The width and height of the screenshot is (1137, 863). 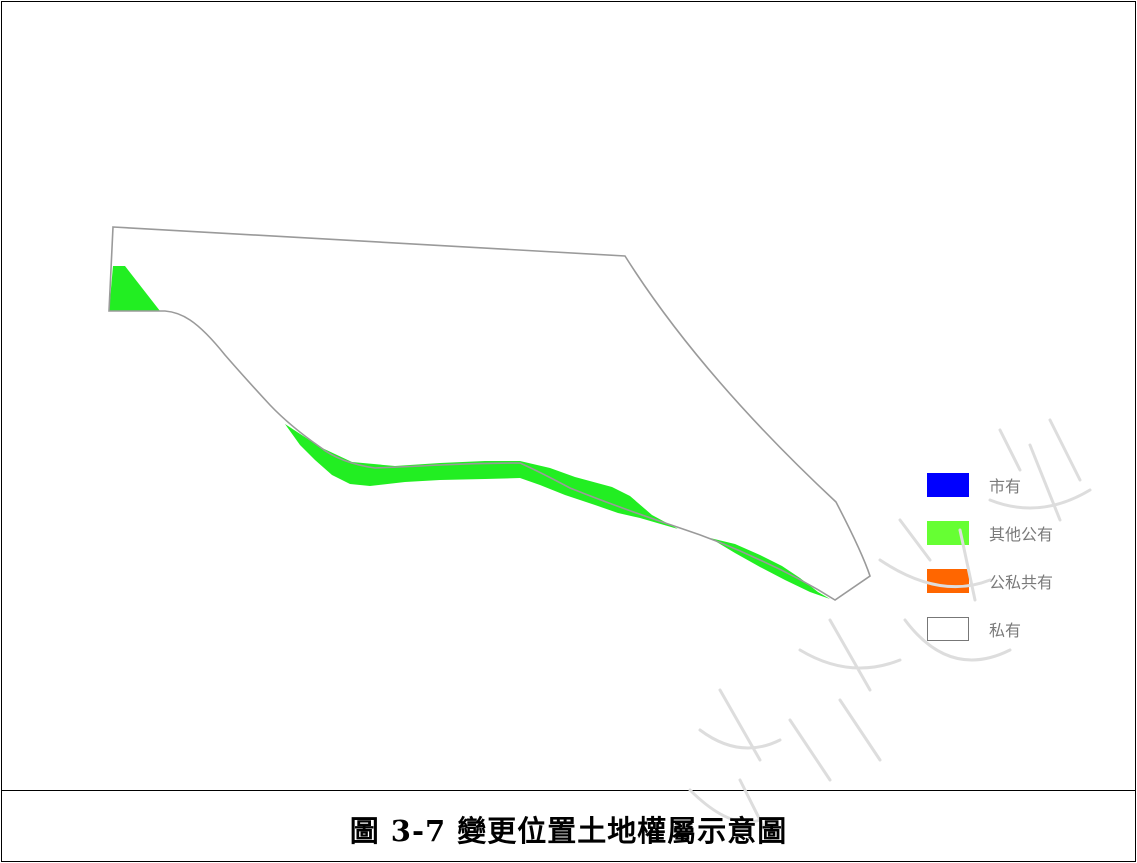 What do you see at coordinates (770, 568) in the screenshot?
I see `parcel-other-public-southeast` at bounding box center [770, 568].